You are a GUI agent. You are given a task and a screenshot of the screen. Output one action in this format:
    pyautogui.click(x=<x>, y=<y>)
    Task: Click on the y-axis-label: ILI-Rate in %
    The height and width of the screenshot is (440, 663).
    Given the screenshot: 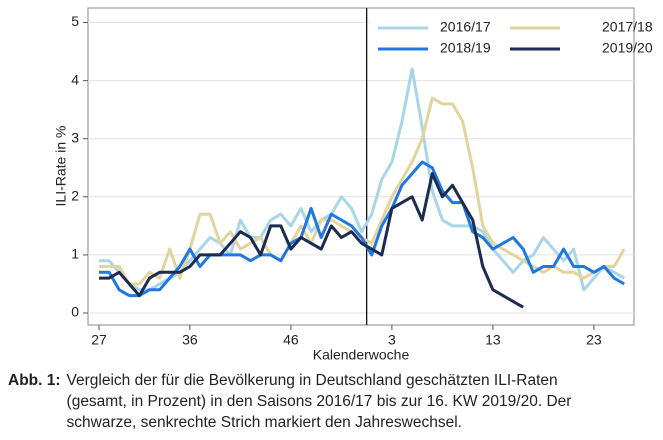 What is the action you would take?
    pyautogui.click(x=61, y=166)
    